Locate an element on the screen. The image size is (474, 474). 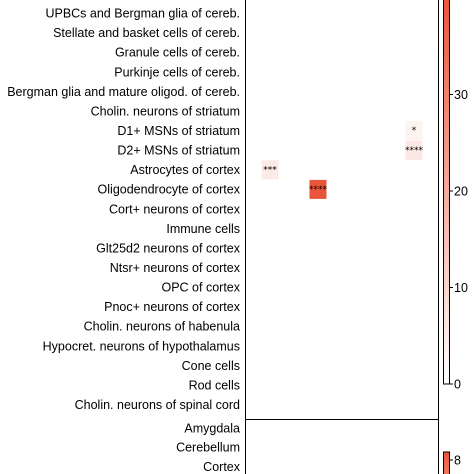
row-label: Granule cells of cereb. is located at coordinates (177, 53).